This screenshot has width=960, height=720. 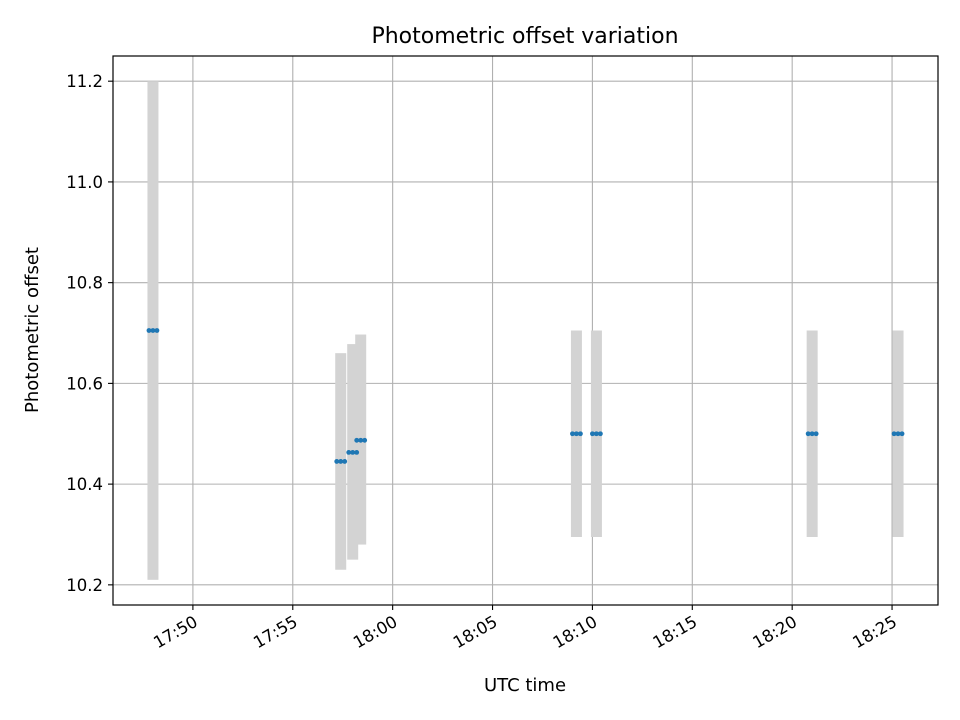 What do you see at coordinates (84, 283) in the screenshot?
I see `y-tick-label: 10.8` at bounding box center [84, 283].